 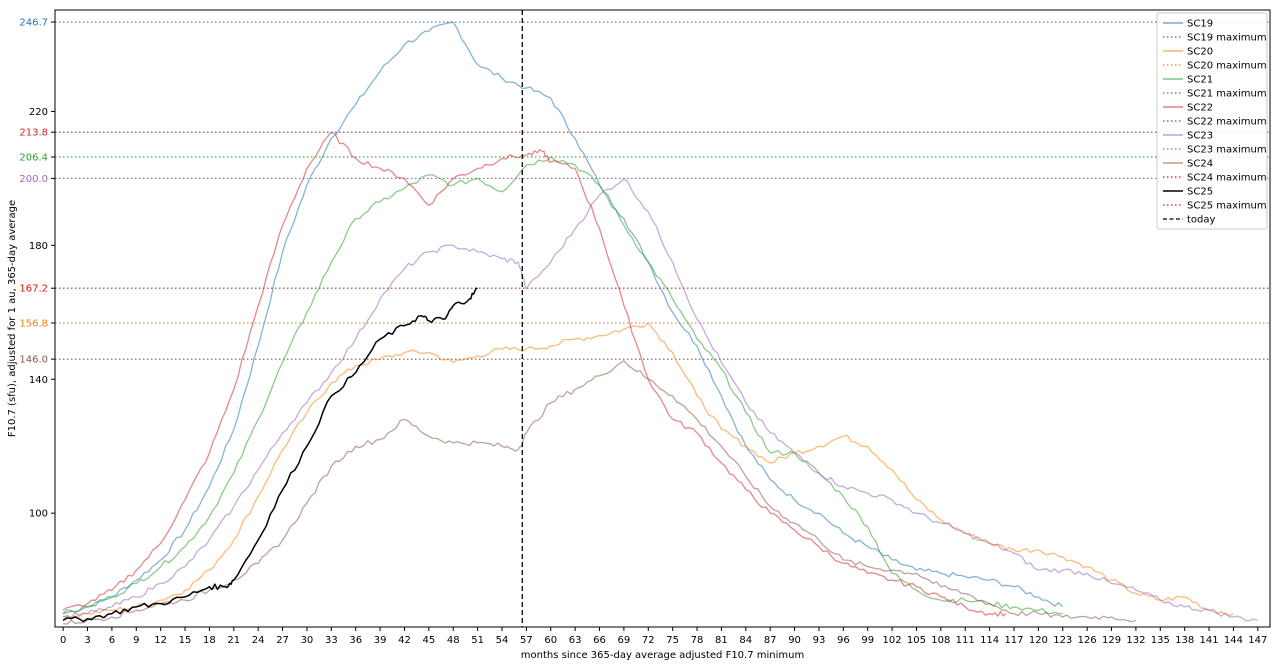 What do you see at coordinates (63, 640) in the screenshot?
I see `x-tick-label-0: 0` at bounding box center [63, 640].